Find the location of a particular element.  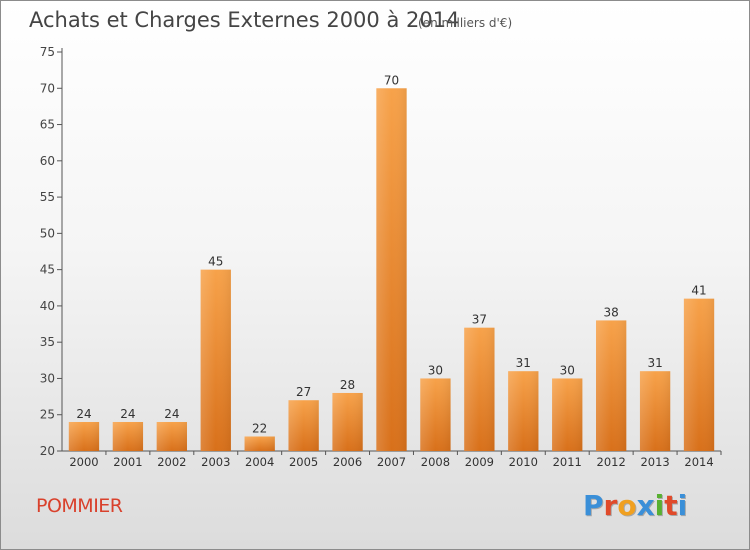

x-tick-label: 2003 is located at coordinates (215, 462).